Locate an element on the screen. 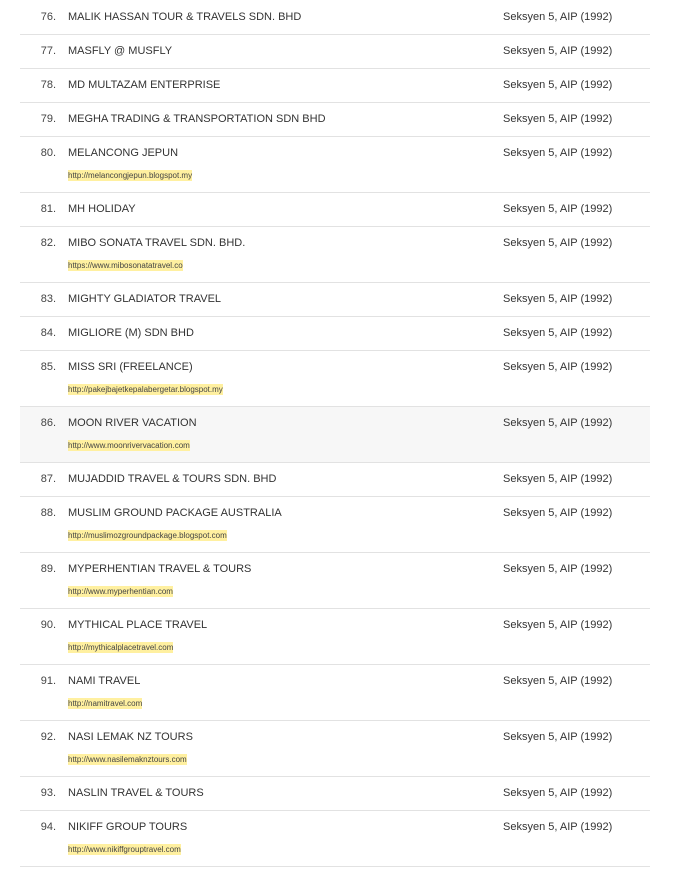 The height and width of the screenshot is (872, 688). agency-website-link: http://www.nikiffgrouptravel.com is located at coordinates (124, 849).